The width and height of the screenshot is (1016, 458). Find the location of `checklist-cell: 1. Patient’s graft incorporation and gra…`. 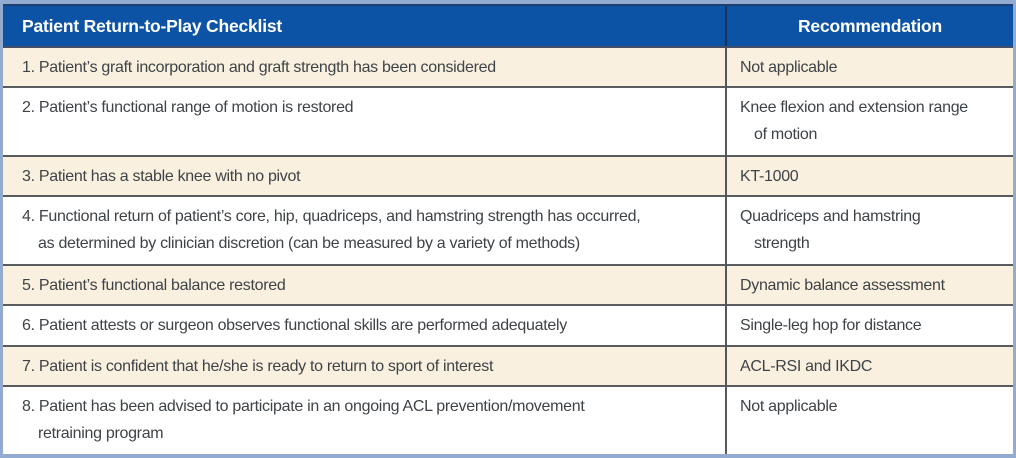

checklist-cell: 1. Patient’s graft incorporation and gra… is located at coordinates (364, 67).